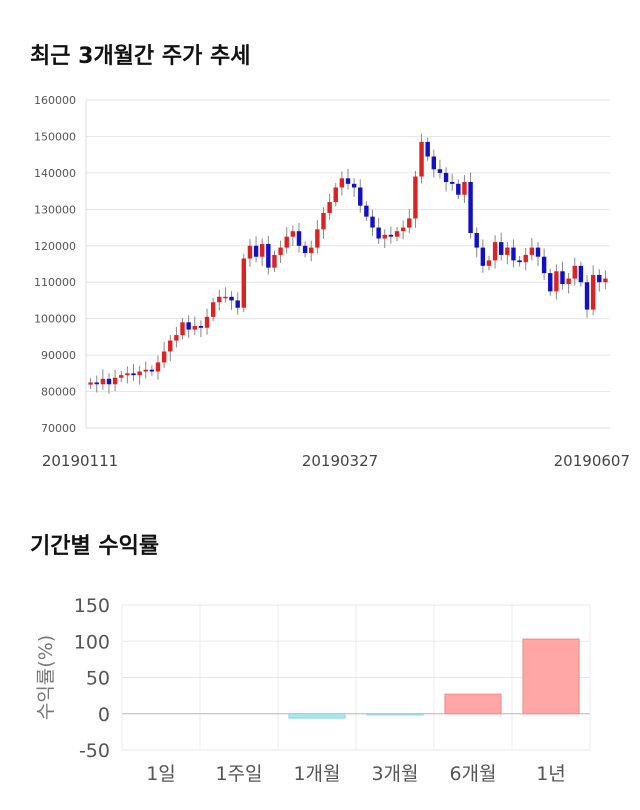 The image size is (640, 810). Describe the element at coordinates (58, 355) in the screenshot. I see `price-y-tick-label: 90000` at that location.